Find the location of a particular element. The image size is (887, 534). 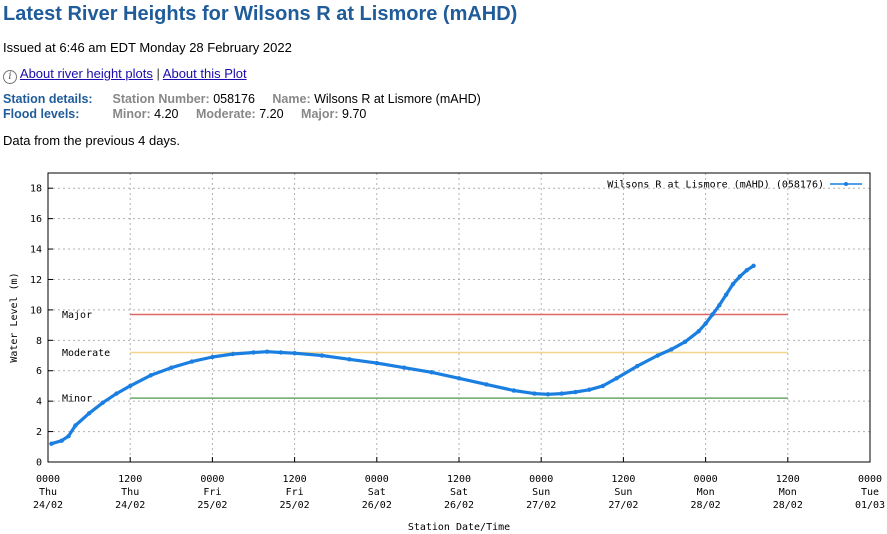

station-name-label: Name: is located at coordinates (291, 99).